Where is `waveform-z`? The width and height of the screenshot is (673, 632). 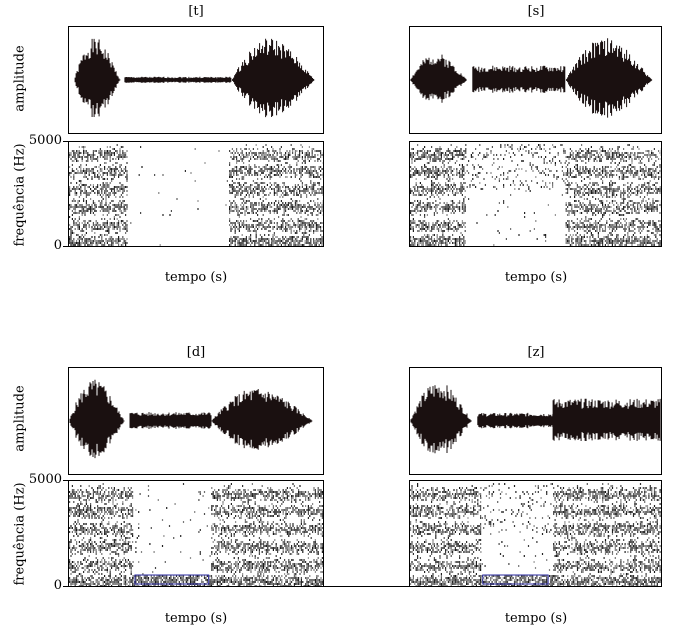 waveform-z is located at coordinates (535, 421).